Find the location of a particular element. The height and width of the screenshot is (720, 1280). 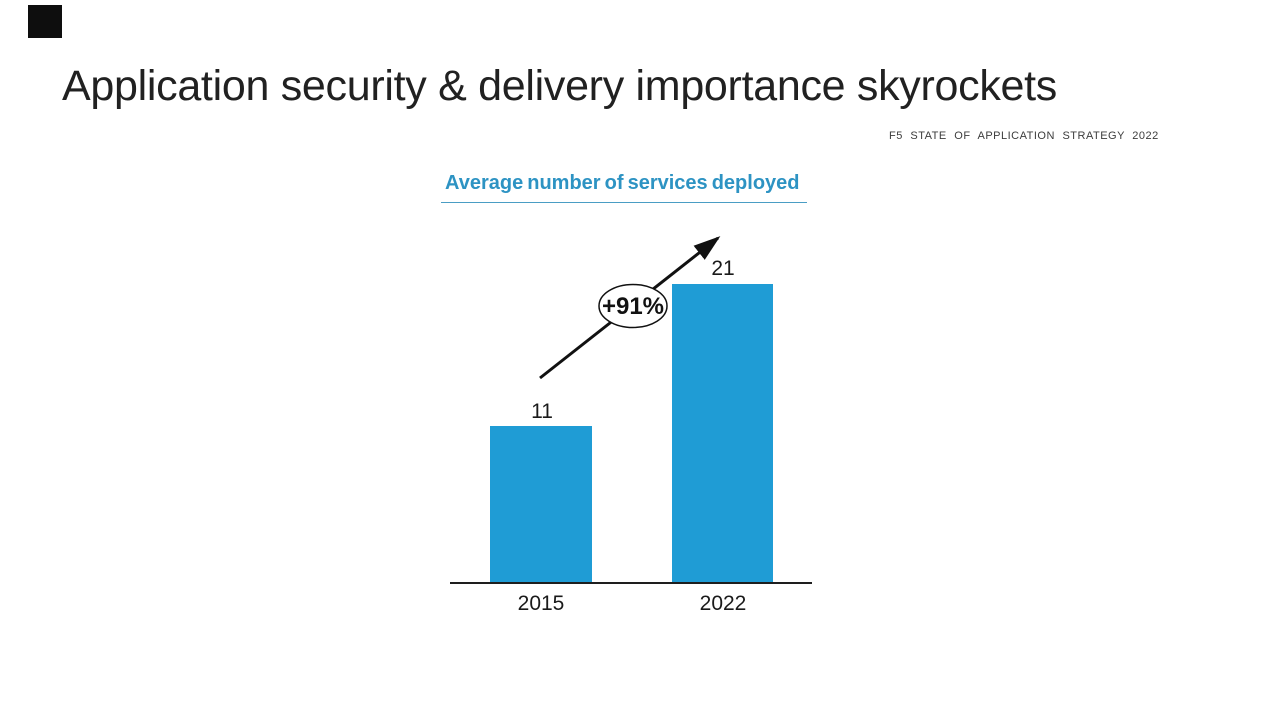

growth-arrow-overlay: +91% is located at coordinates (630, 308).